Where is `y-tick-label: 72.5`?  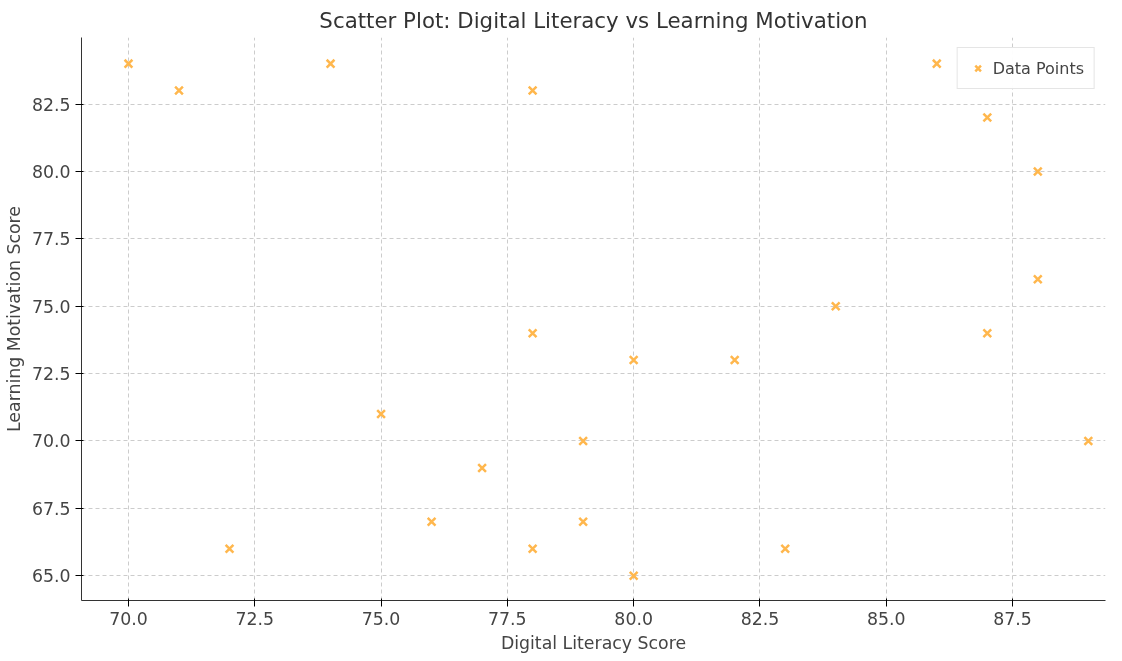 y-tick-label: 72.5 is located at coordinates (51, 374).